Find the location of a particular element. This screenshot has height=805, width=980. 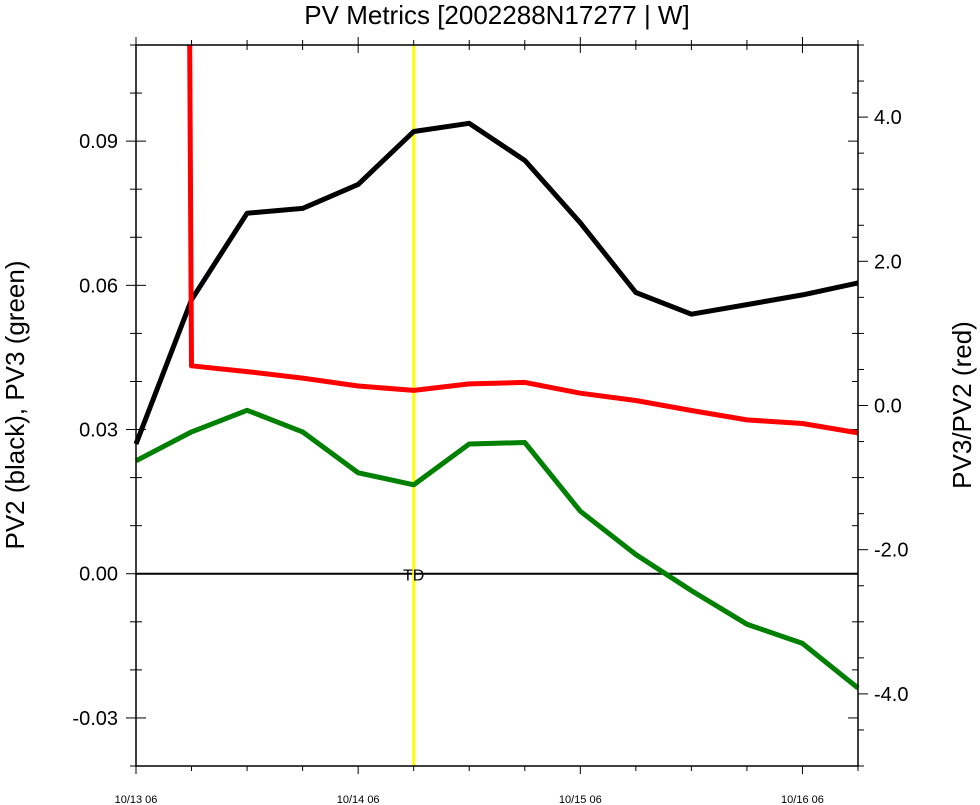

left-tick-label: 0.09 is located at coordinates (98, 142).